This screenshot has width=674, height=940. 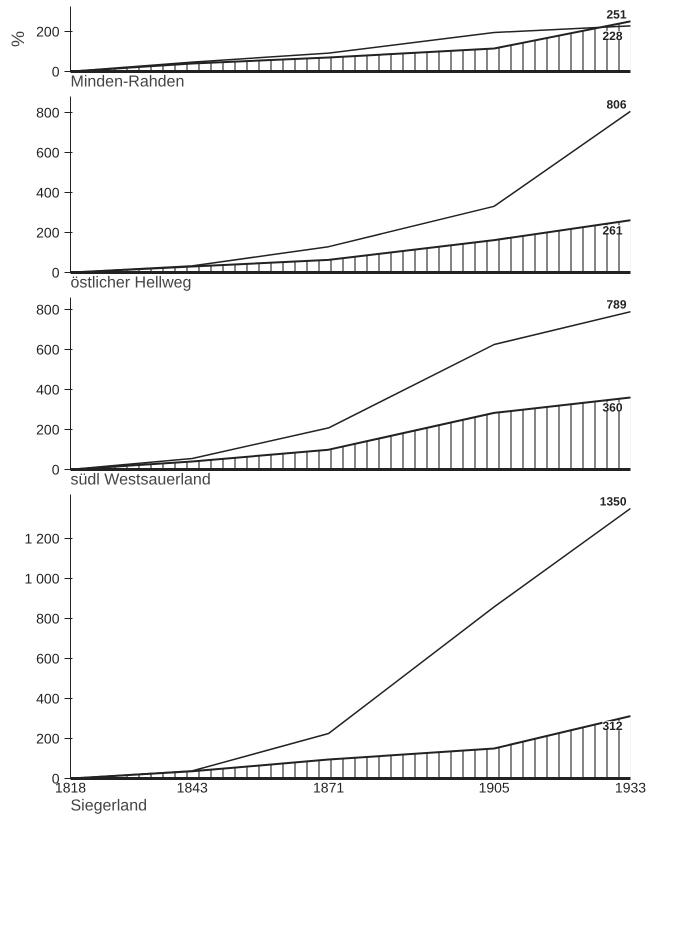 What do you see at coordinates (42, 578) in the screenshot?
I see `y-tick-label: 1 000` at bounding box center [42, 578].